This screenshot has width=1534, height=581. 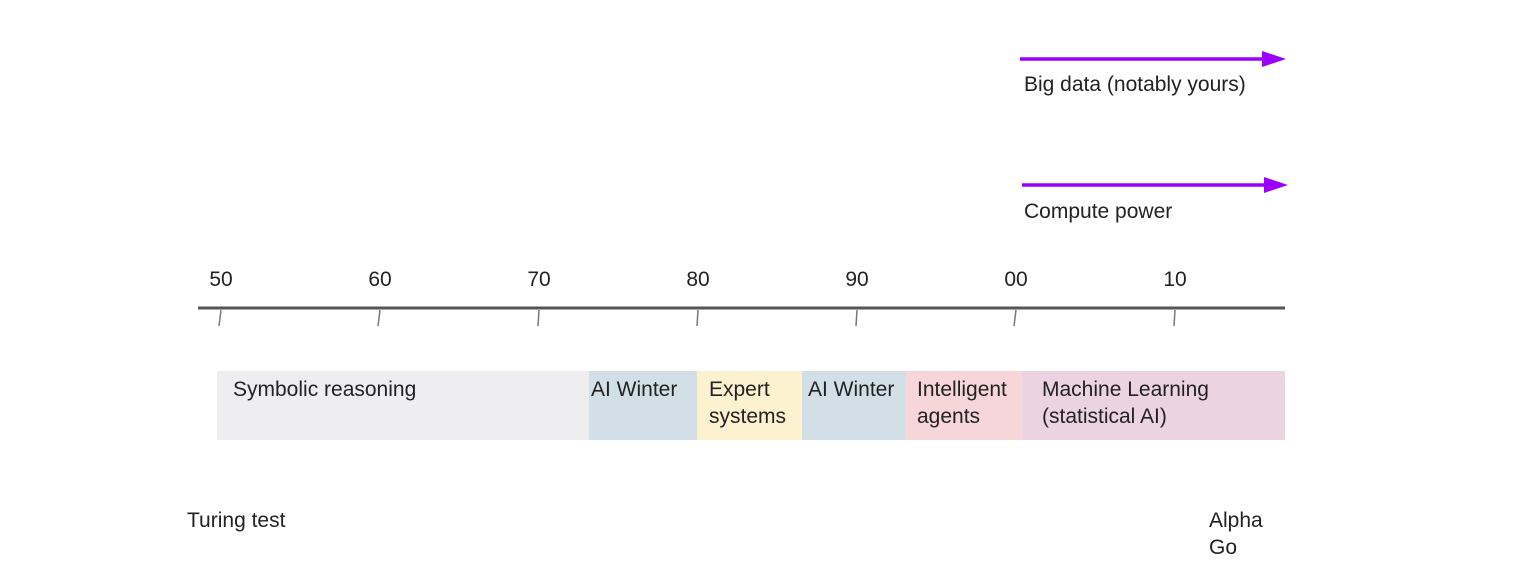 What do you see at coordinates (1274, 59) in the screenshot?
I see `big-data-arrowhead-icon` at bounding box center [1274, 59].